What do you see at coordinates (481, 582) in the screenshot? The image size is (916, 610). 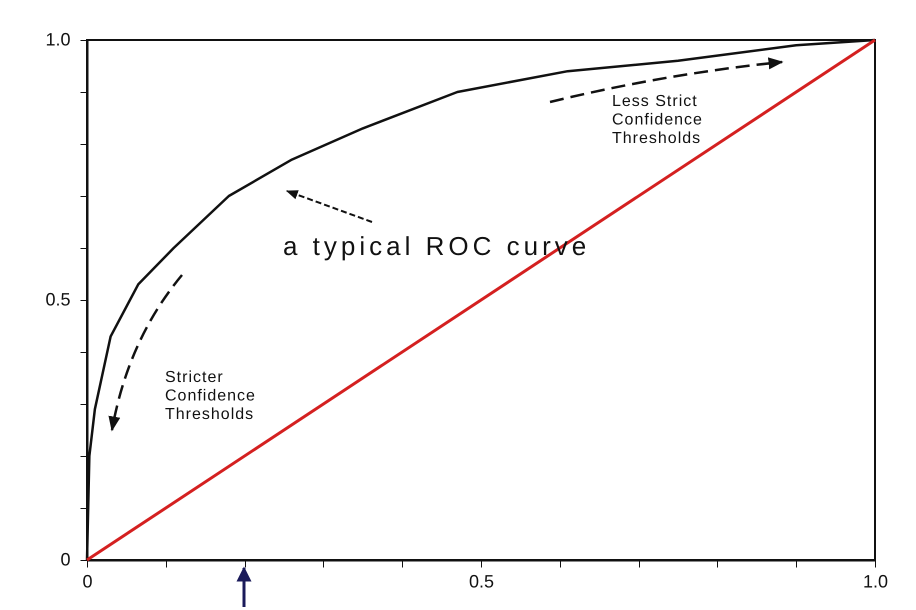 I see `x-tick-label: 0.5` at bounding box center [481, 582].